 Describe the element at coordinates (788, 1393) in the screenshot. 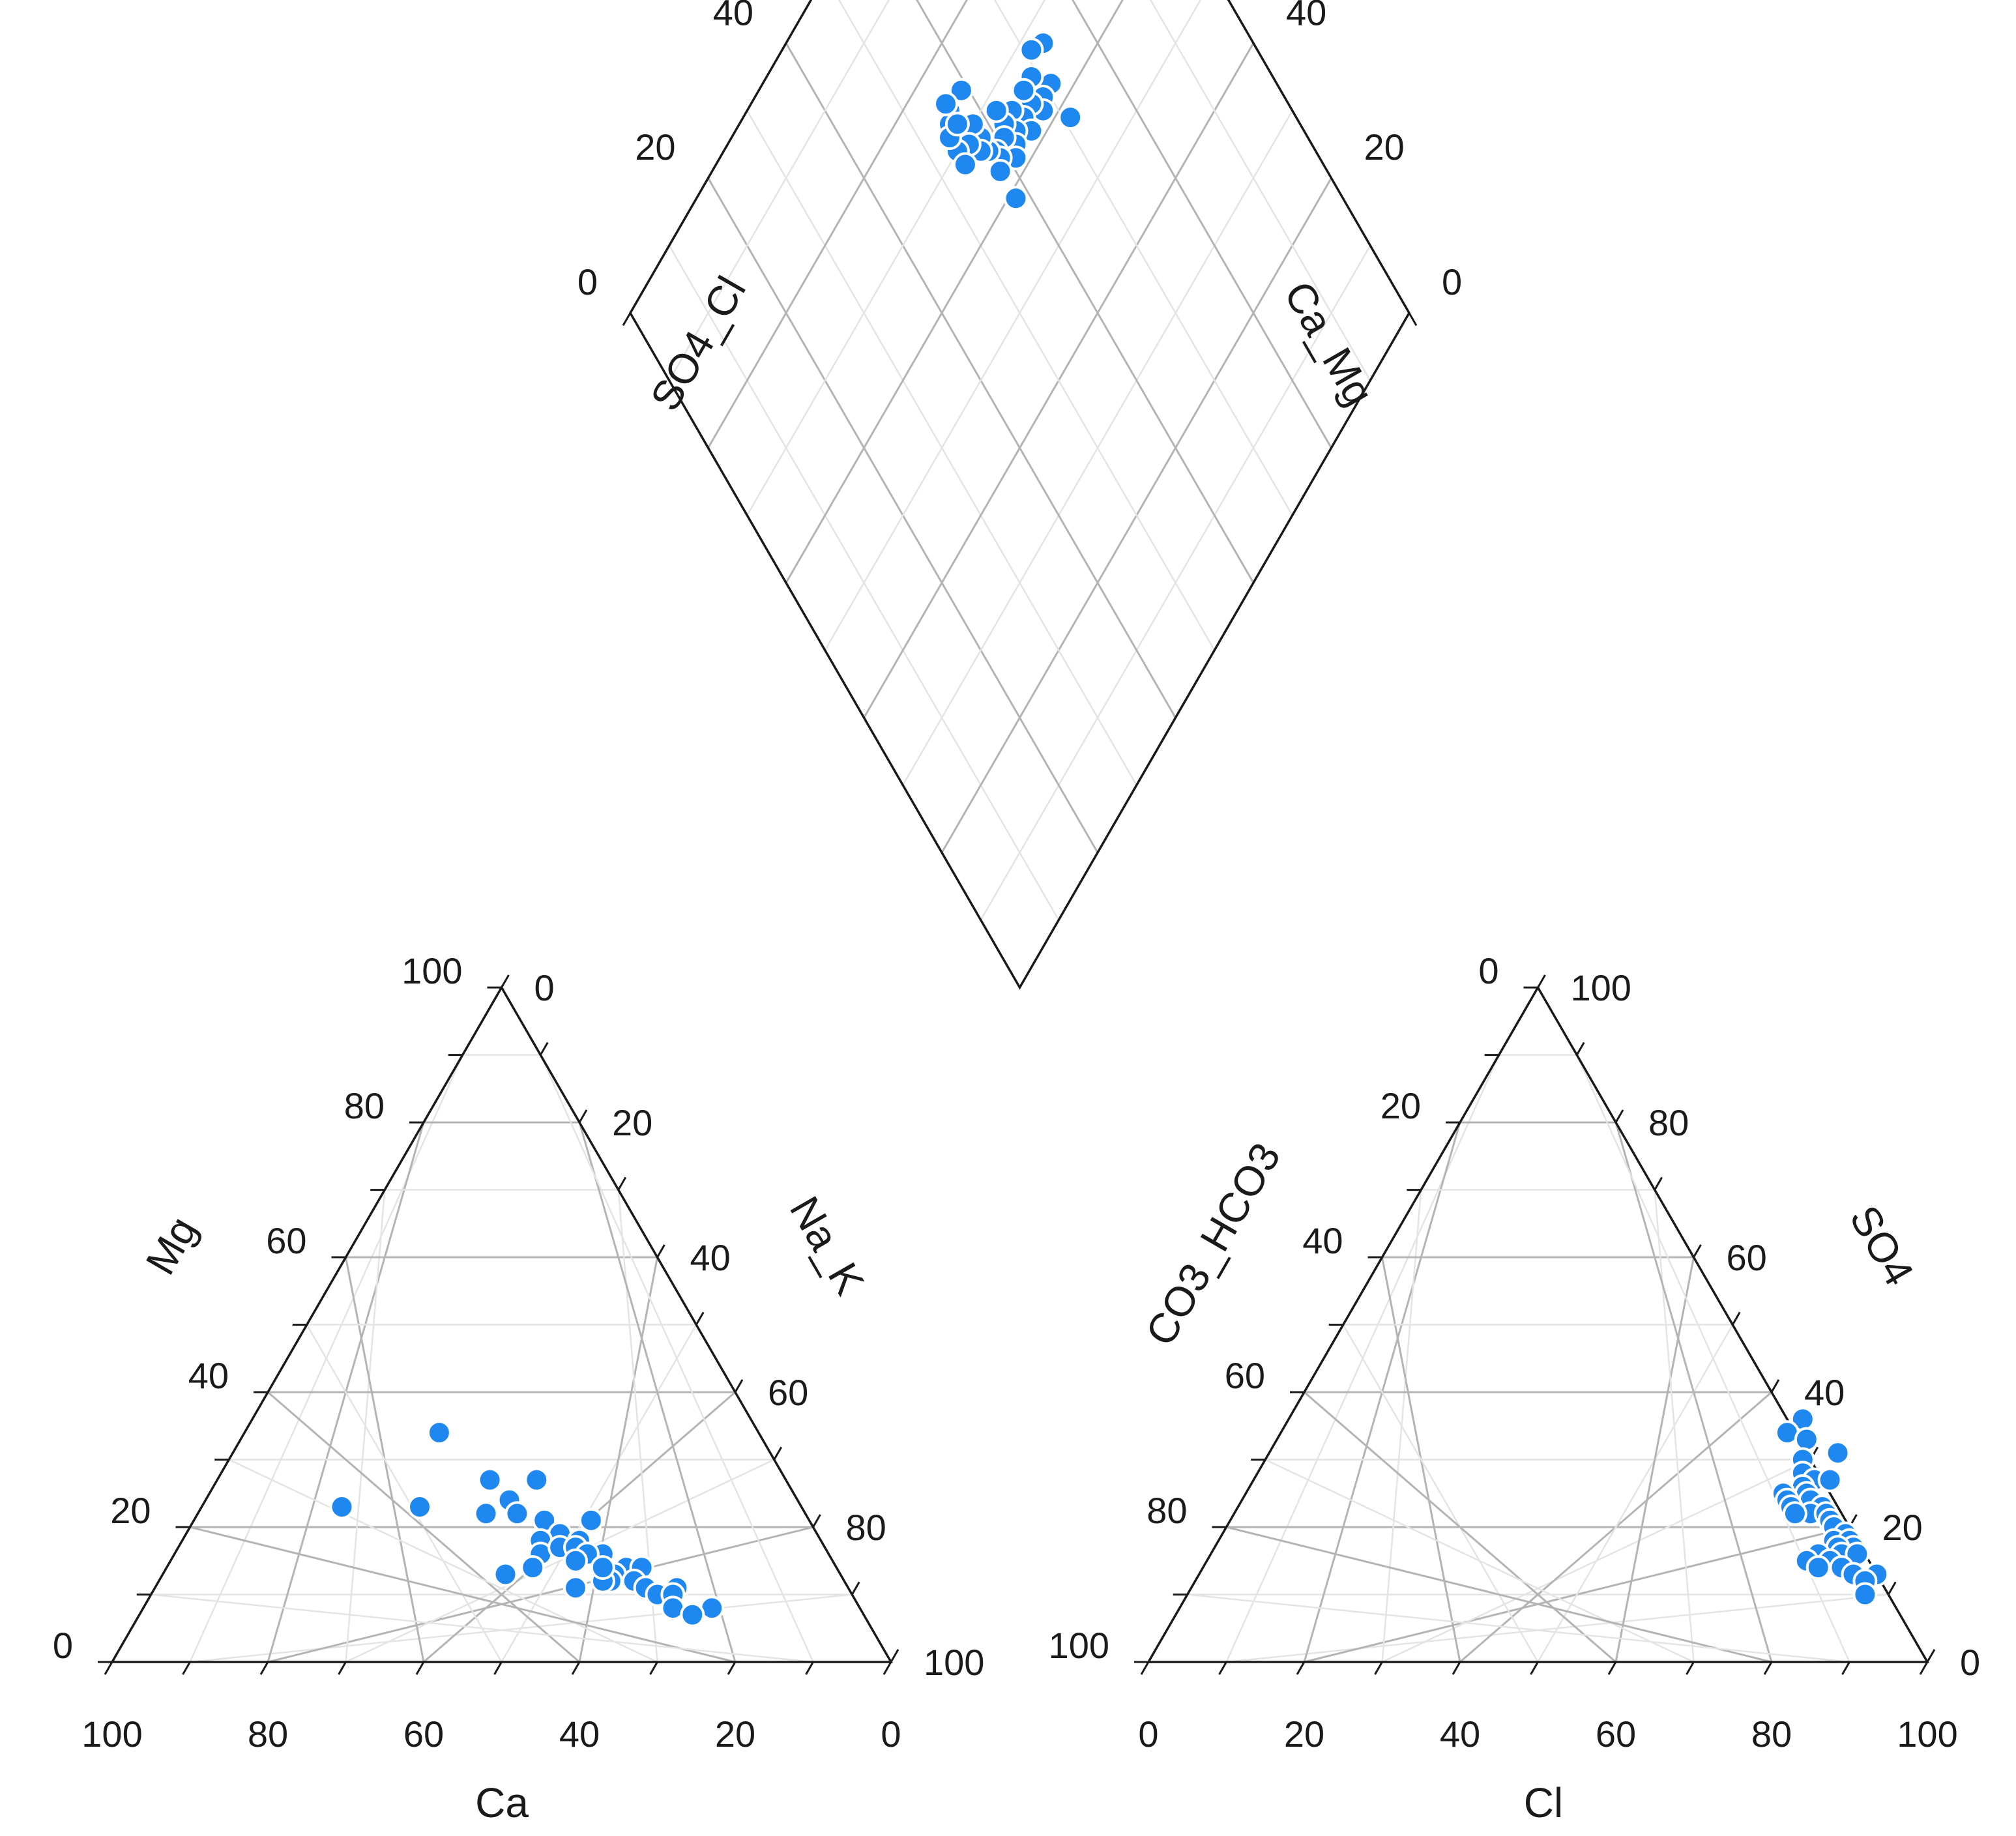

I see `cation-right-tick-label: 60` at that location.